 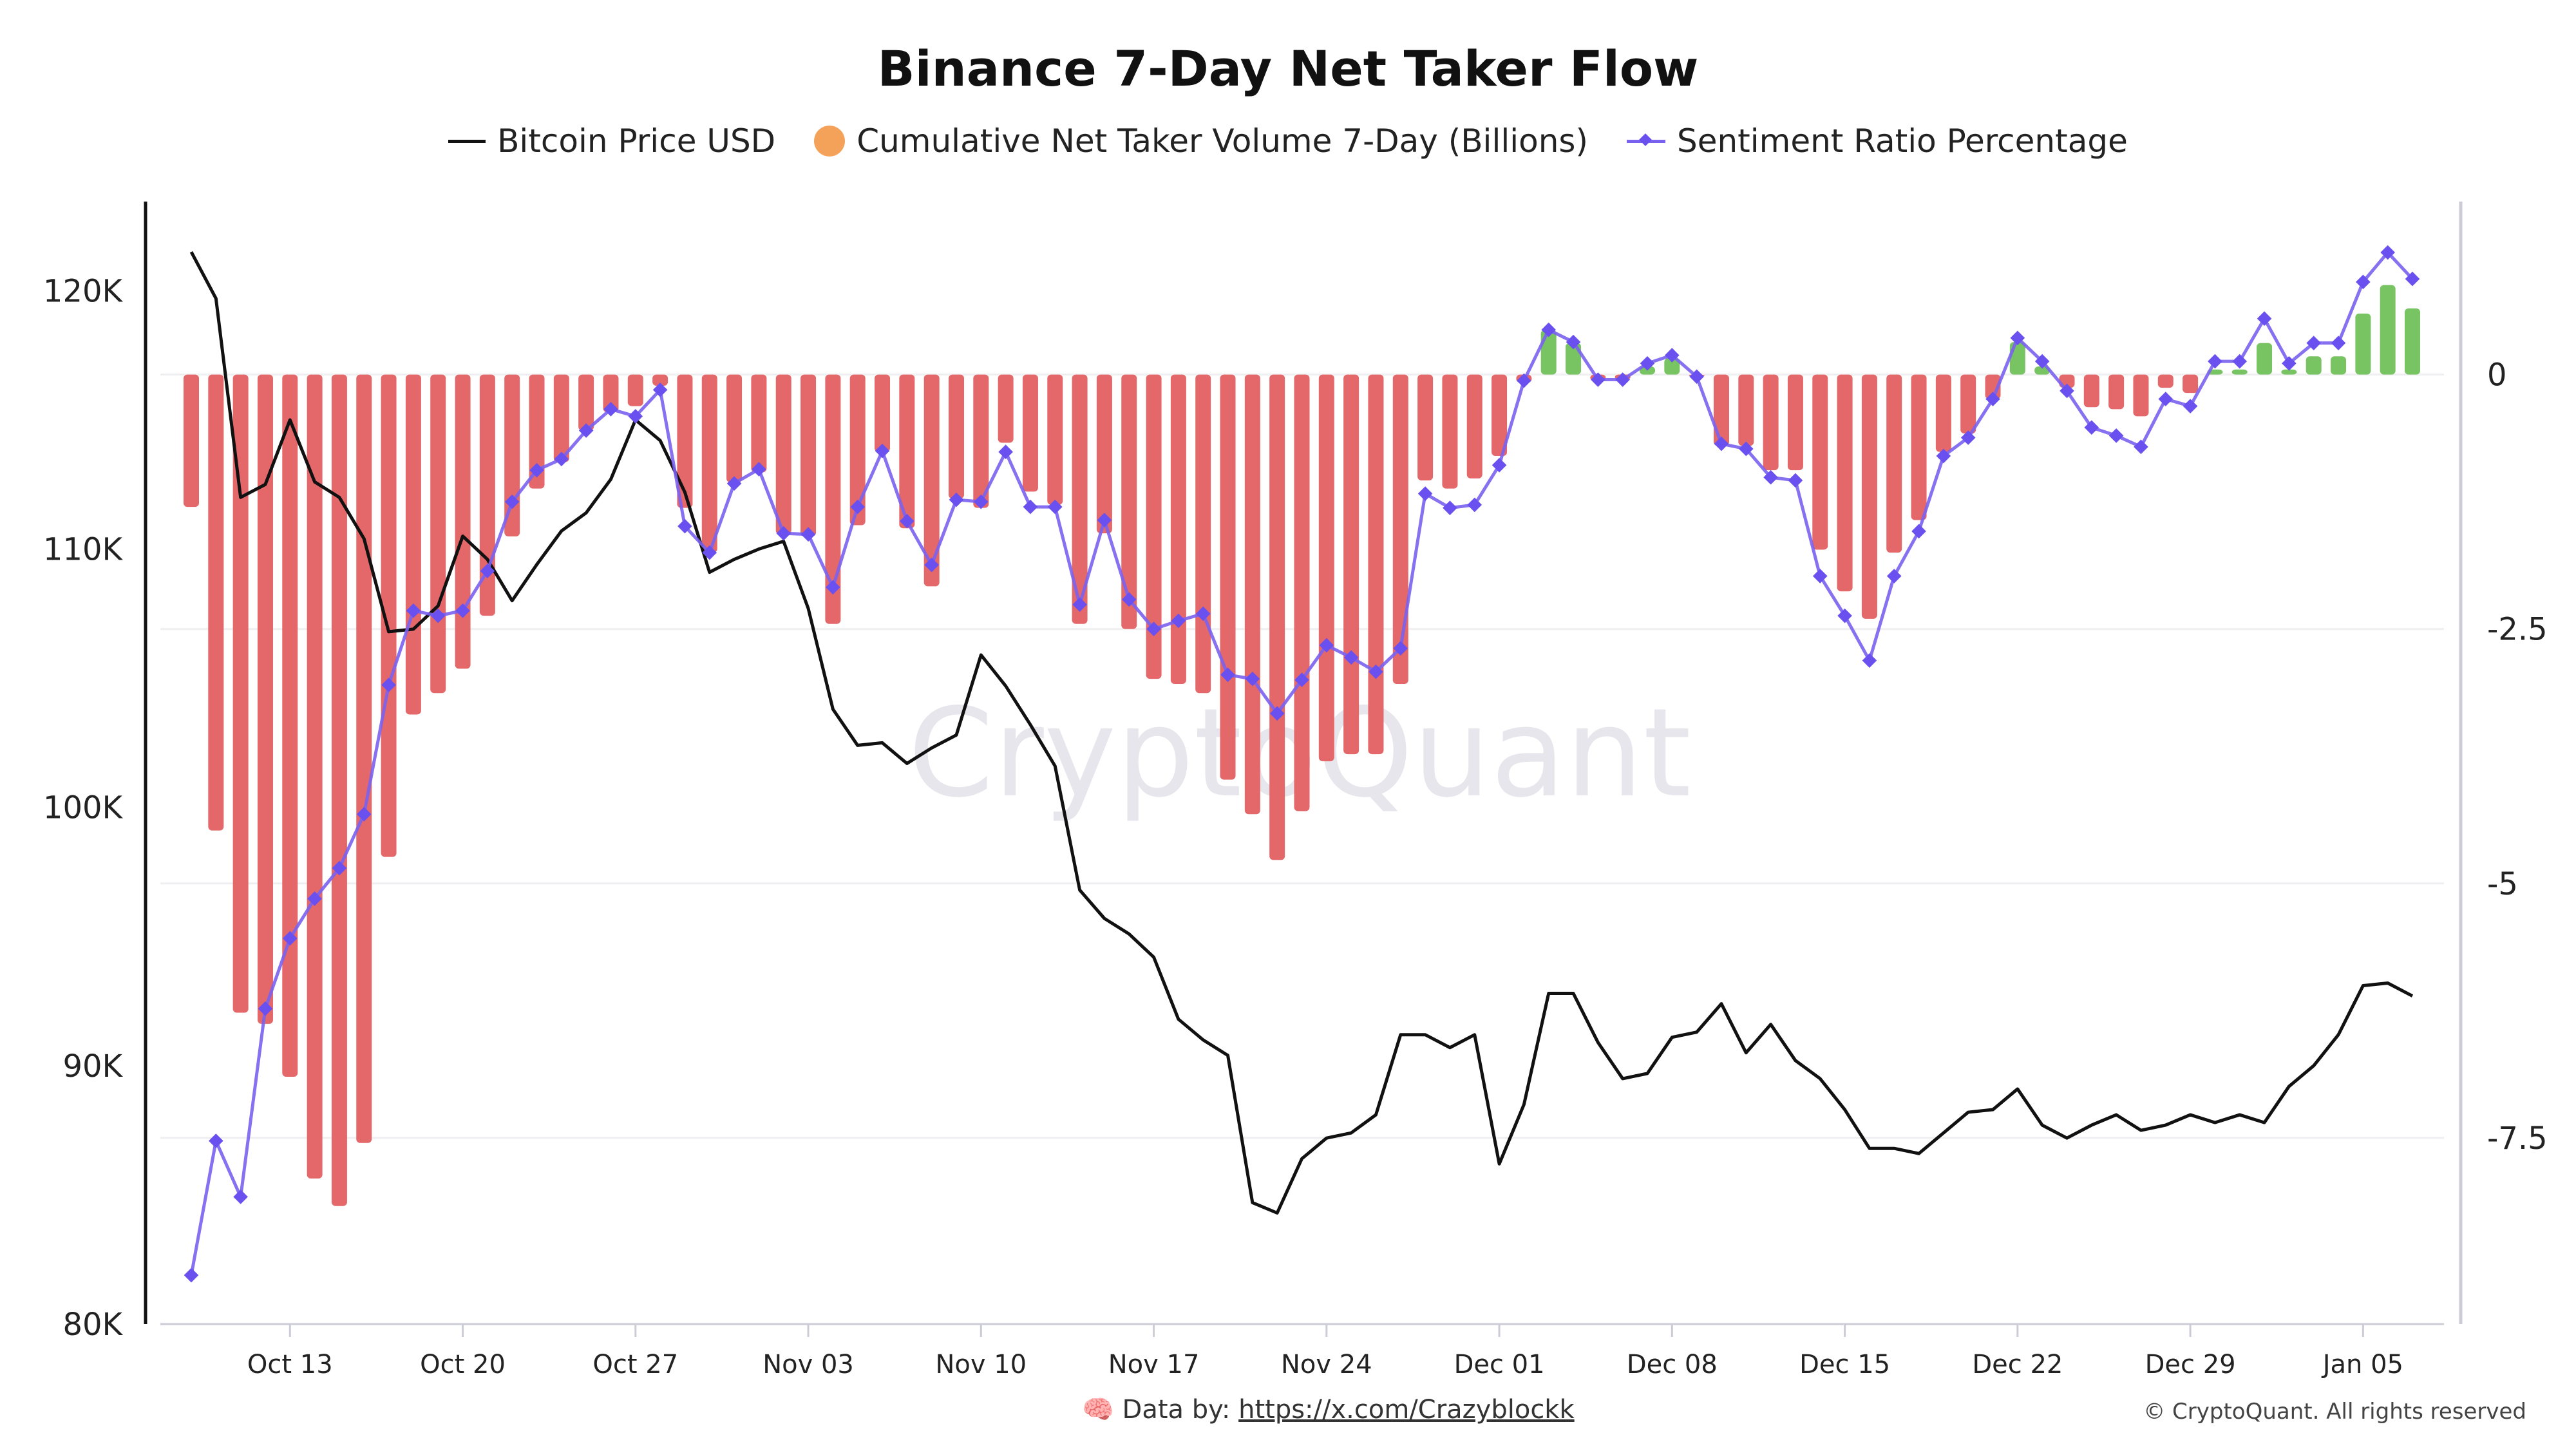 What do you see at coordinates (2190, 1364) in the screenshot?
I see `x-axis-tick-label: Dec 29` at bounding box center [2190, 1364].